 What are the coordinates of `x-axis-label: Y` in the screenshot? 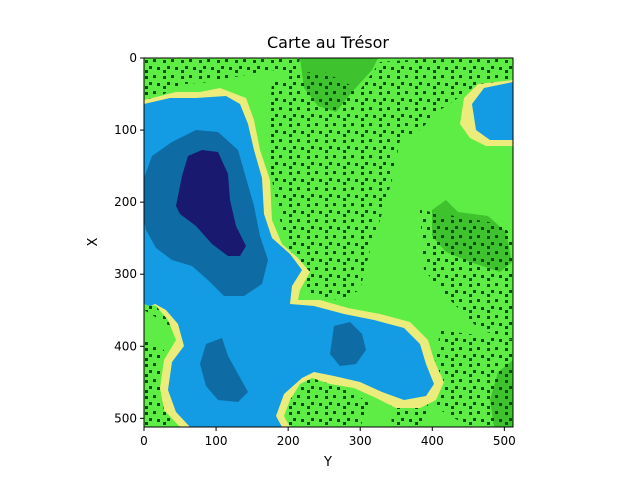 It's located at (327, 462).